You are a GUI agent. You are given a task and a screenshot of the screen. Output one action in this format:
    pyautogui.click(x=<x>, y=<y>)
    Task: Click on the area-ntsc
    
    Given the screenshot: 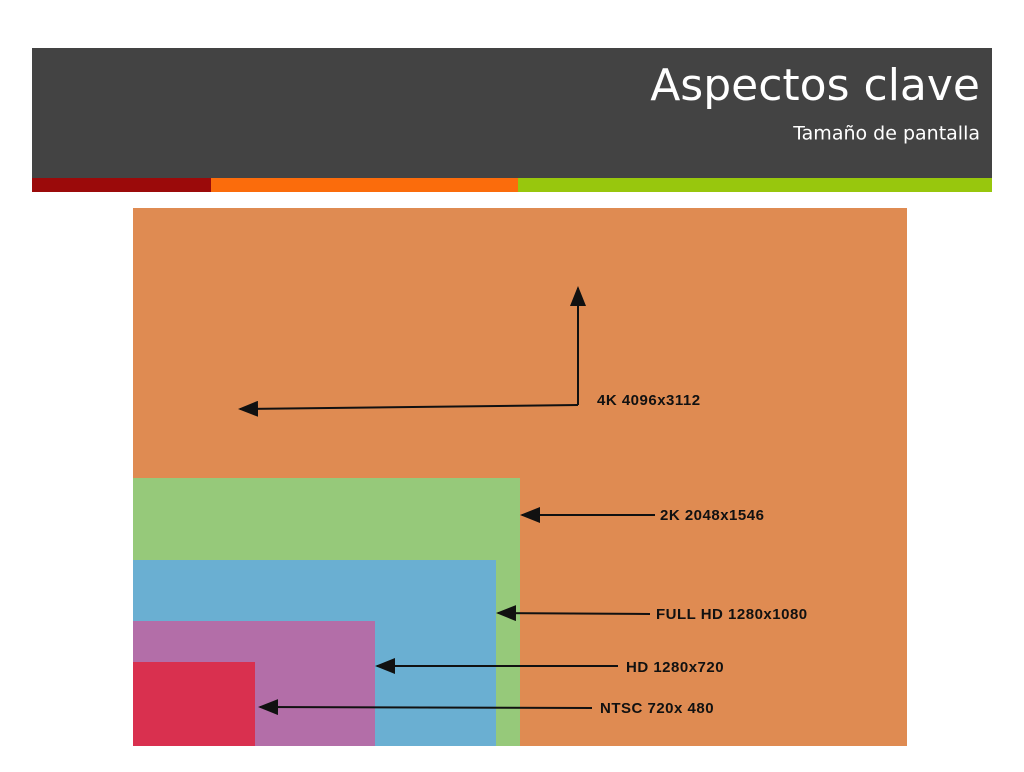 What is the action you would take?
    pyautogui.click(x=194, y=704)
    